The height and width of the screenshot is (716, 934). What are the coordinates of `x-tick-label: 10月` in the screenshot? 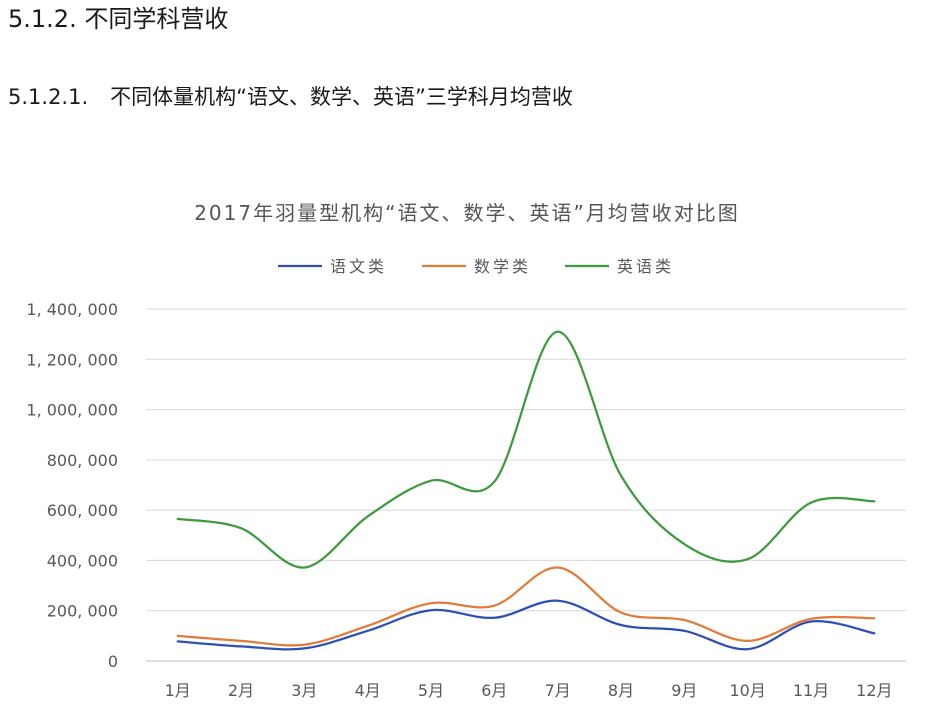 It's located at (747, 690).